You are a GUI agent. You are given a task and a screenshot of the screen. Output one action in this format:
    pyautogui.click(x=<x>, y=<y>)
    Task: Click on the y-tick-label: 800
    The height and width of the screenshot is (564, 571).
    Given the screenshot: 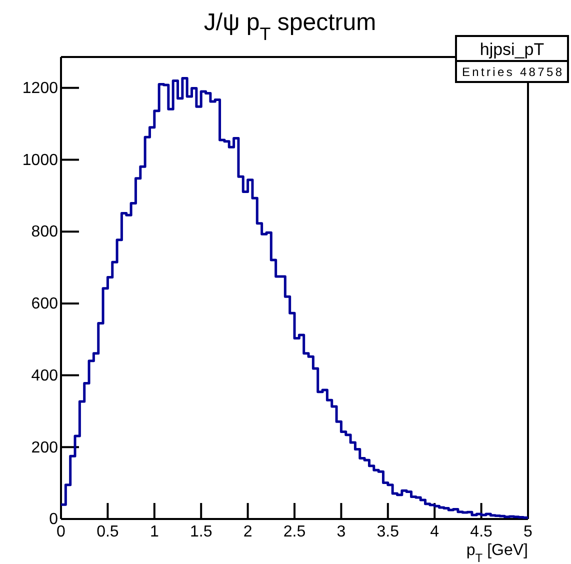 What is the action you would take?
    pyautogui.click(x=44, y=232)
    